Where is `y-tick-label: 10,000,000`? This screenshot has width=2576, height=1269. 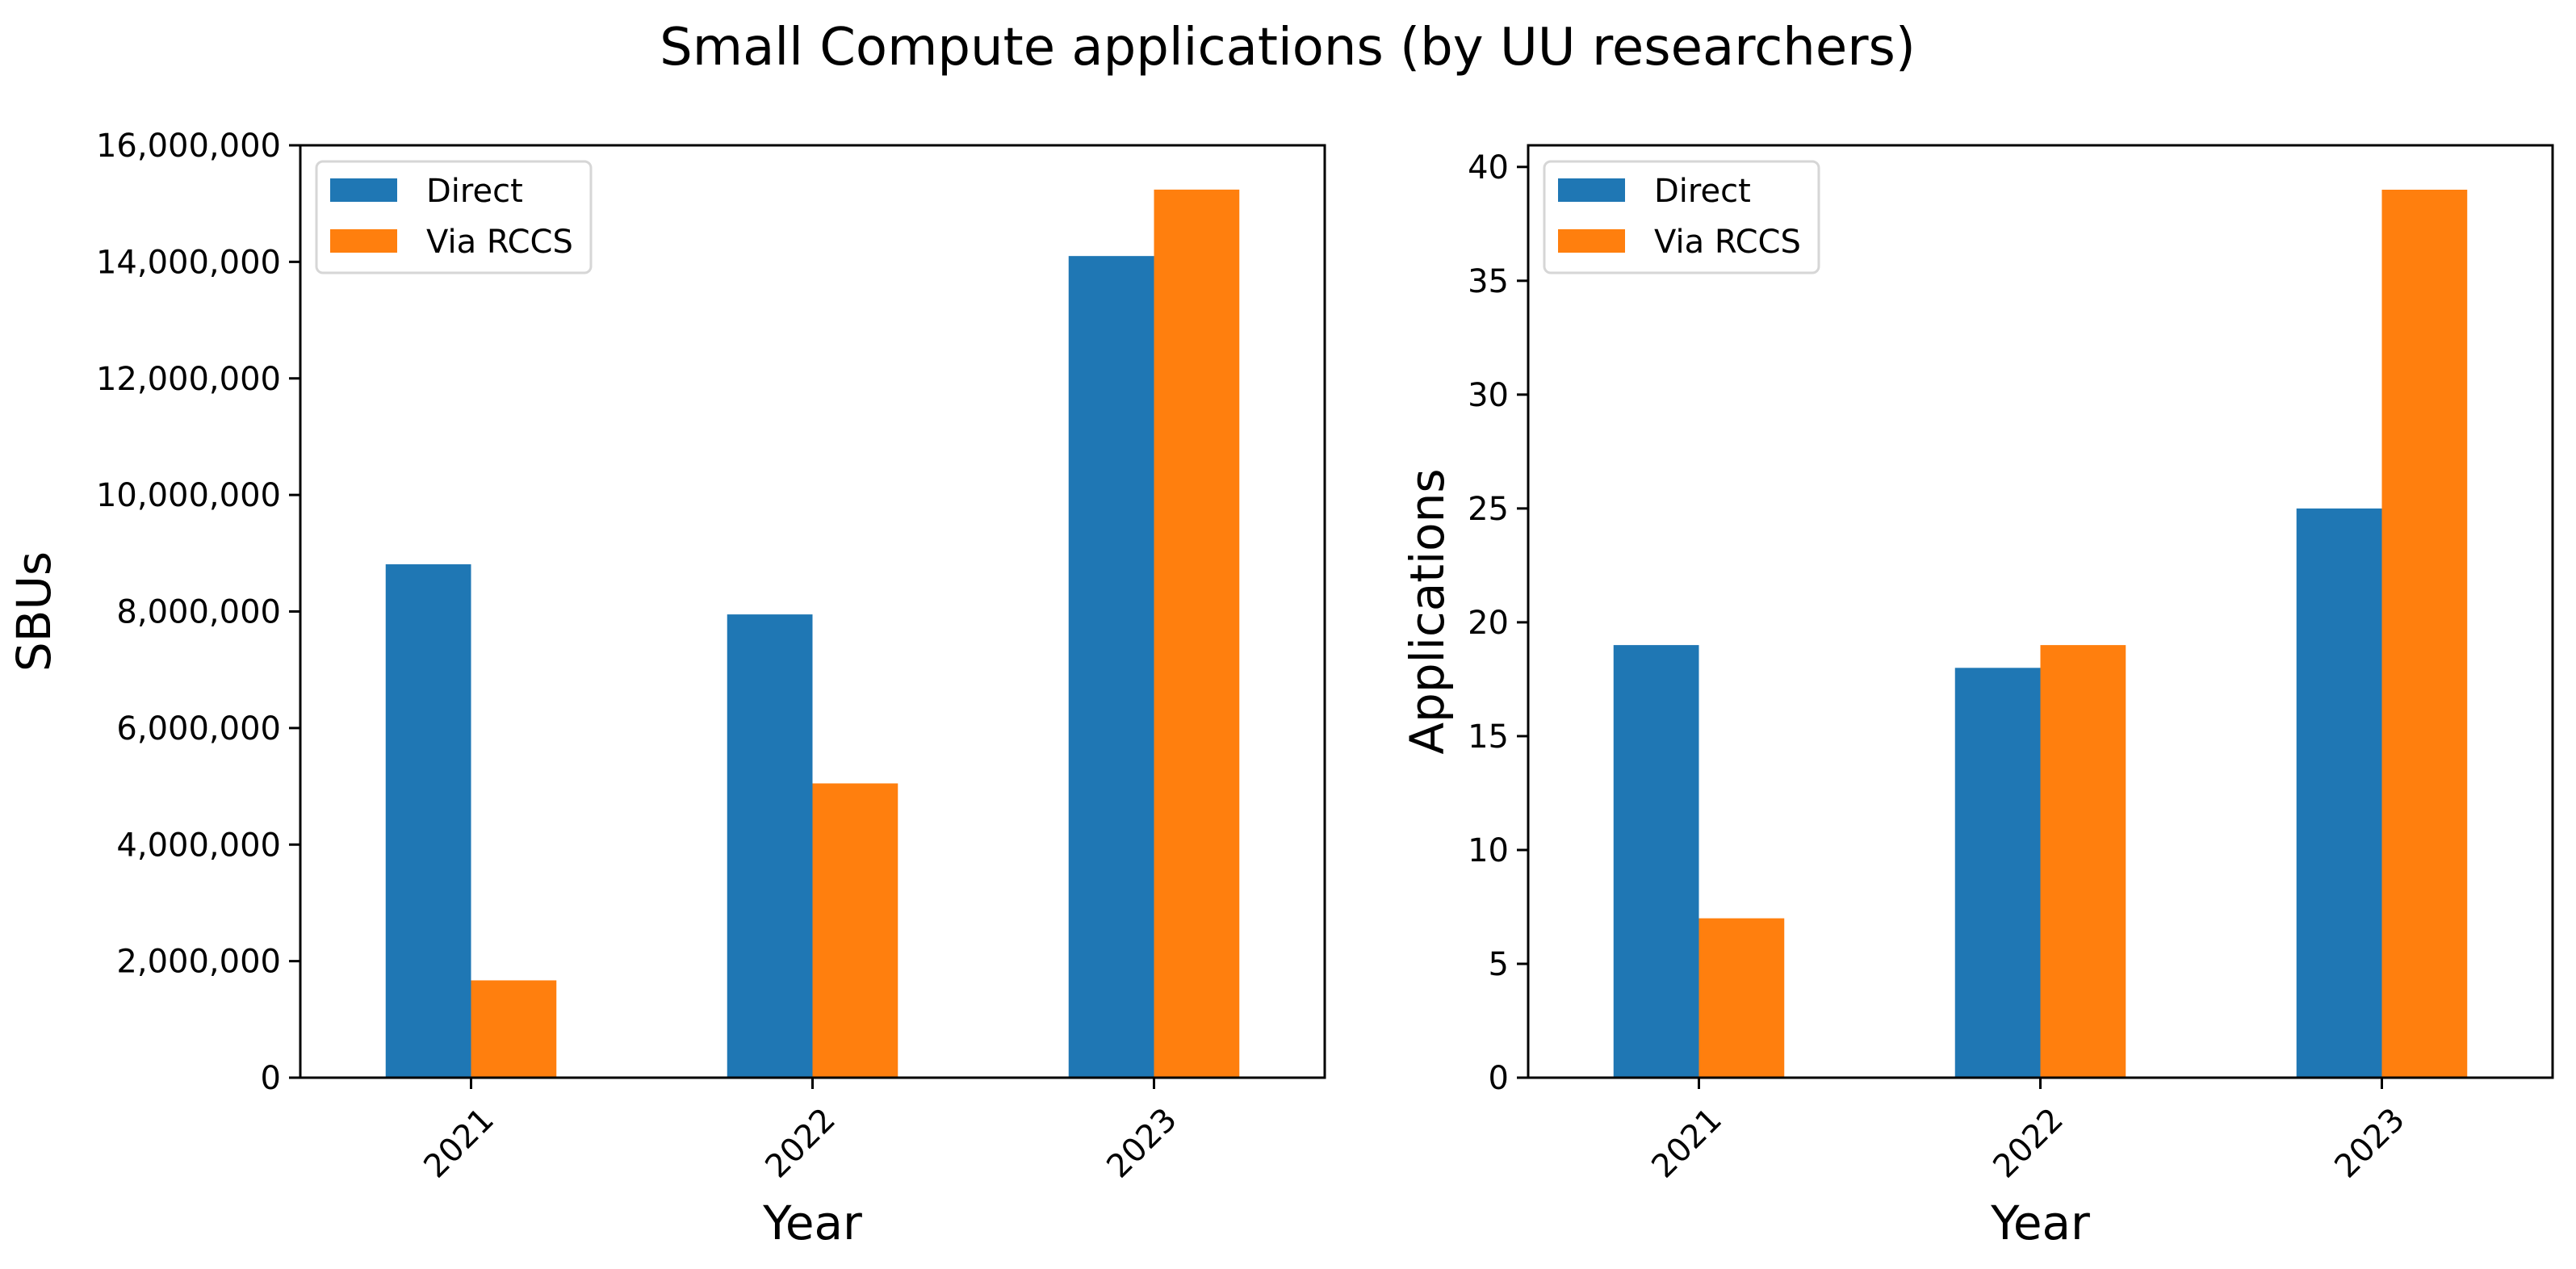 y-tick-label: 10,000,000 is located at coordinates (188, 496).